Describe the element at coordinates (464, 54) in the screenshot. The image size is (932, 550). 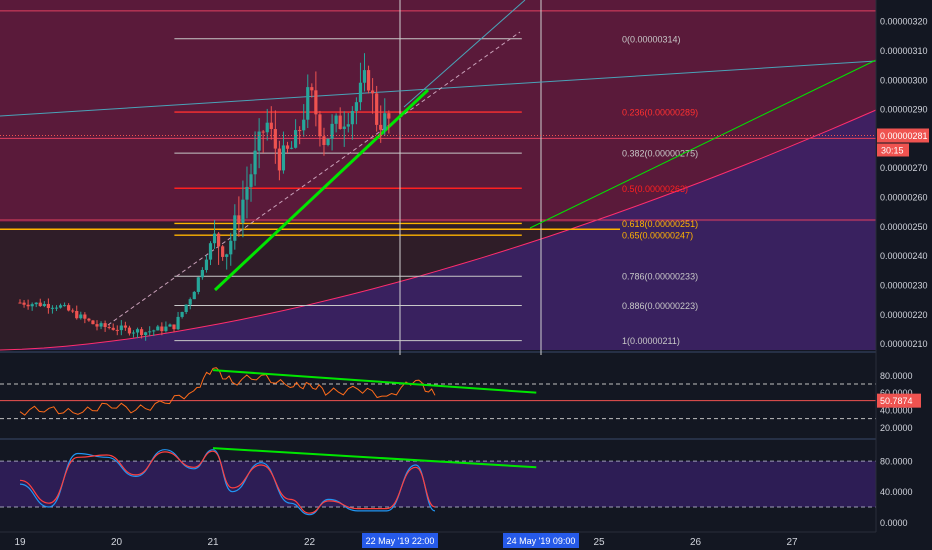
I see `channel-line-steep` at that location.